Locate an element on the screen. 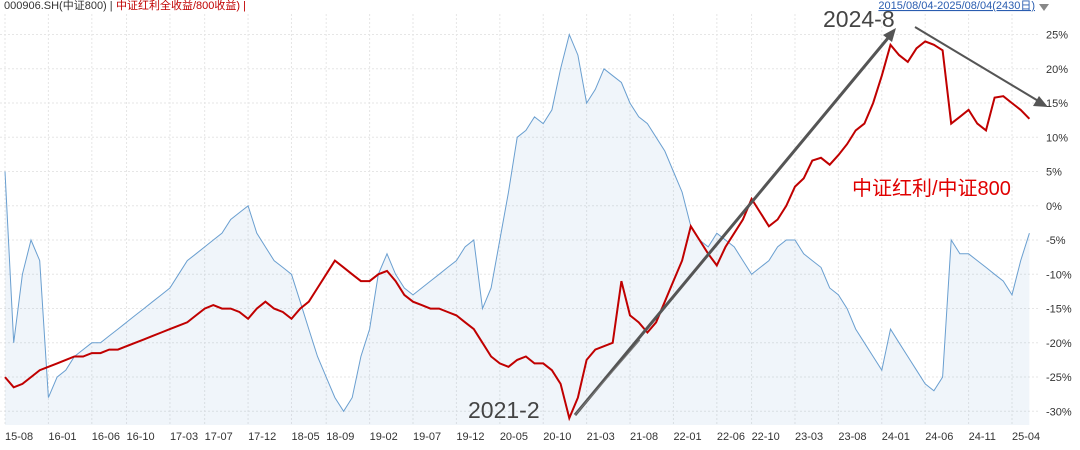 The image size is (1080, 450). y-tick-label: -15% is located at coordinates (1059, 310).